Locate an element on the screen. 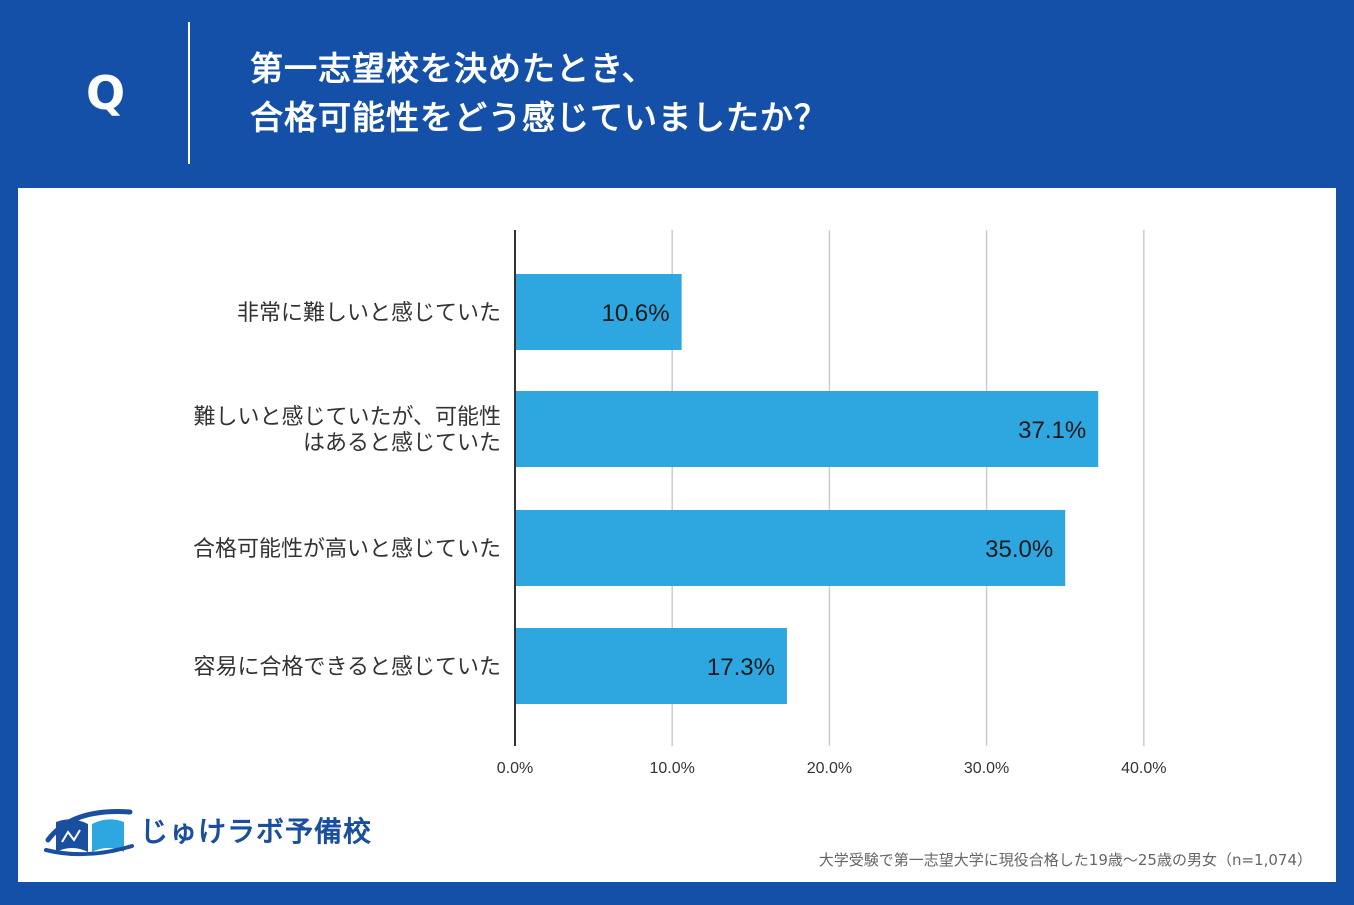 This screenshot has height=905, width=1354. footnote: 大学受験で第一志望大学に現役合格した19歳〜25歳の男女（n=1,074） is located at coordinates (1065, 860).